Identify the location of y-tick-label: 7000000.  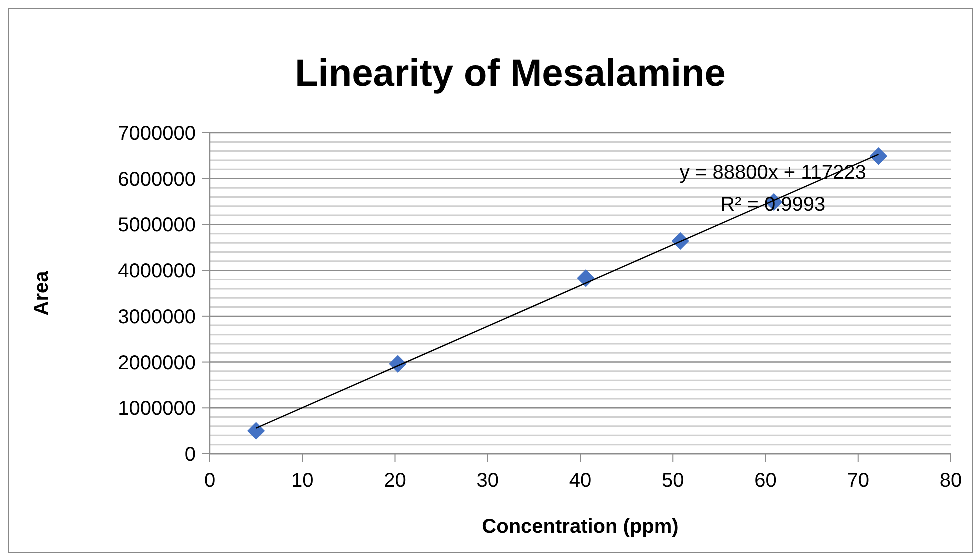
(157, 134).